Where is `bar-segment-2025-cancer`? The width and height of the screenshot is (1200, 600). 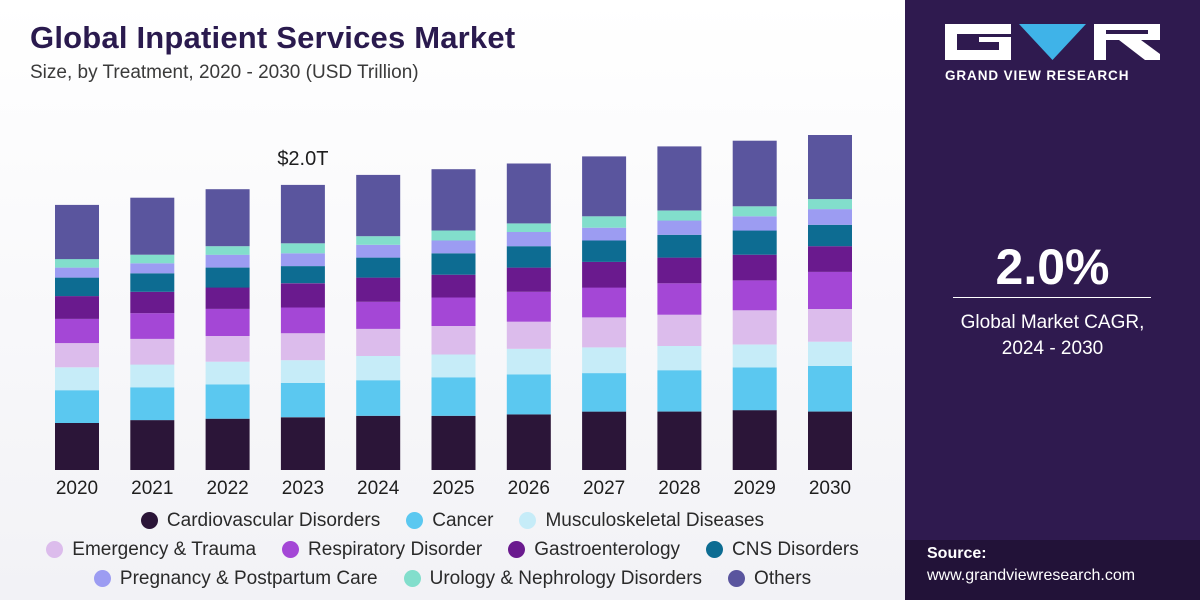 bar-segment-2025-cancer is located at coordinates (453, 396).